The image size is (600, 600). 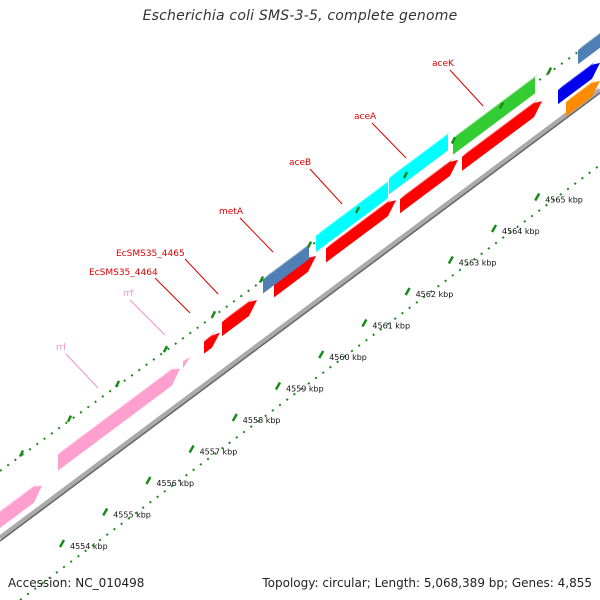 What do you see at coordinates (521, 231) in the screenshot?
I see `scale-label-4564: 4564 kbp` at bounding box center [521, 231].